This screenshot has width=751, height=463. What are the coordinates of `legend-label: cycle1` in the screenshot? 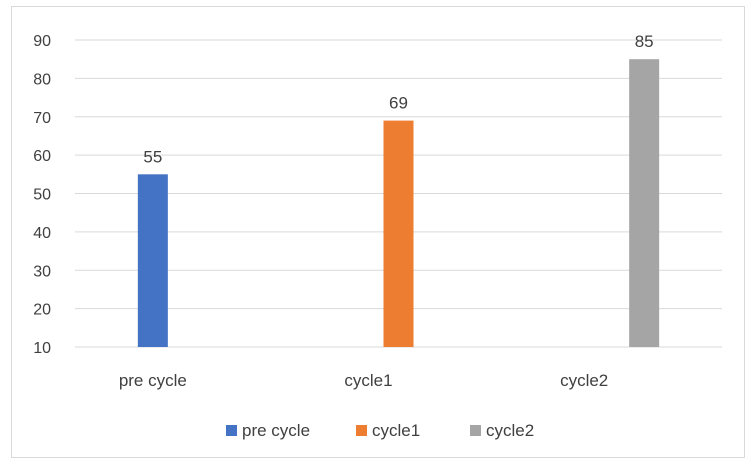 It's located at (396, 430).